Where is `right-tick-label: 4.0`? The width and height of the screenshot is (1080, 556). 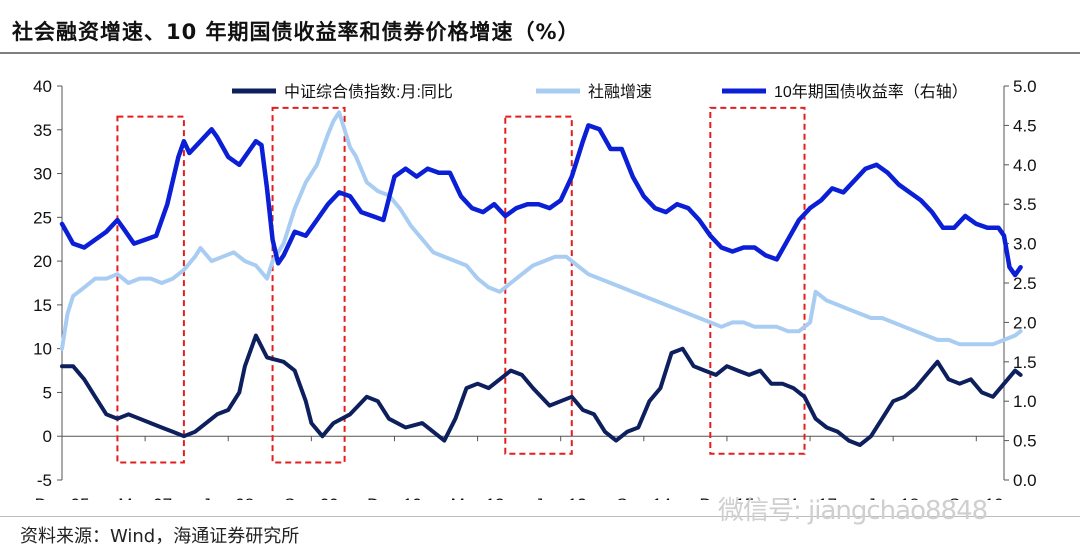 right-tick-label: 4.0 is located at coordinates (1025, 165).